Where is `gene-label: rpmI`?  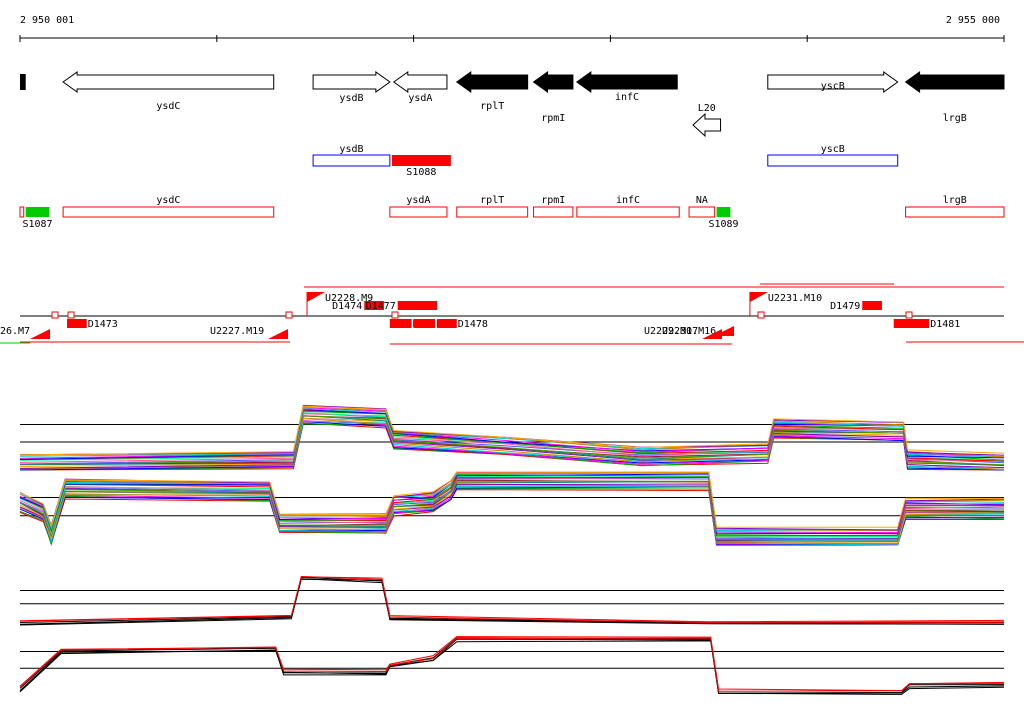 gene-label: rpmI is located at coordinates (553, 118).